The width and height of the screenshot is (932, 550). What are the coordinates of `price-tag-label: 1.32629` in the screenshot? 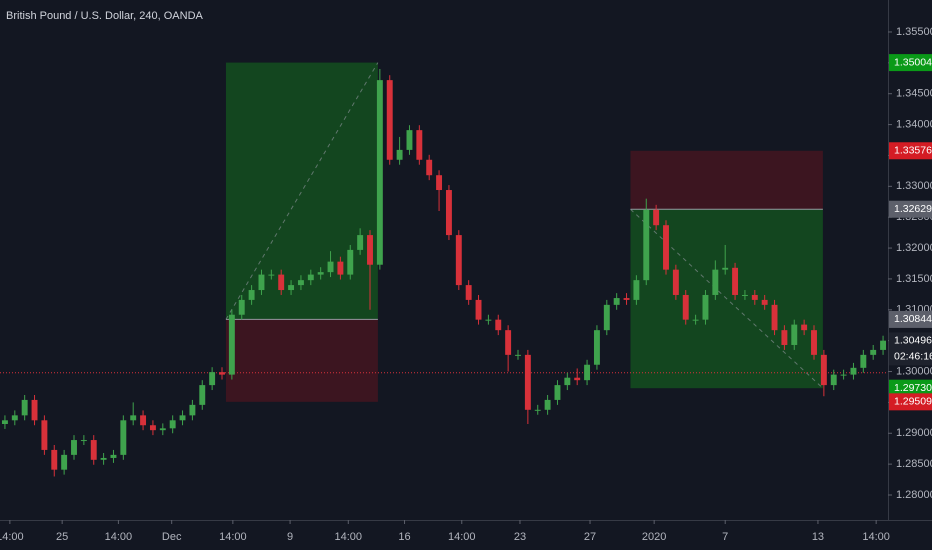 It's located at (913, 209).